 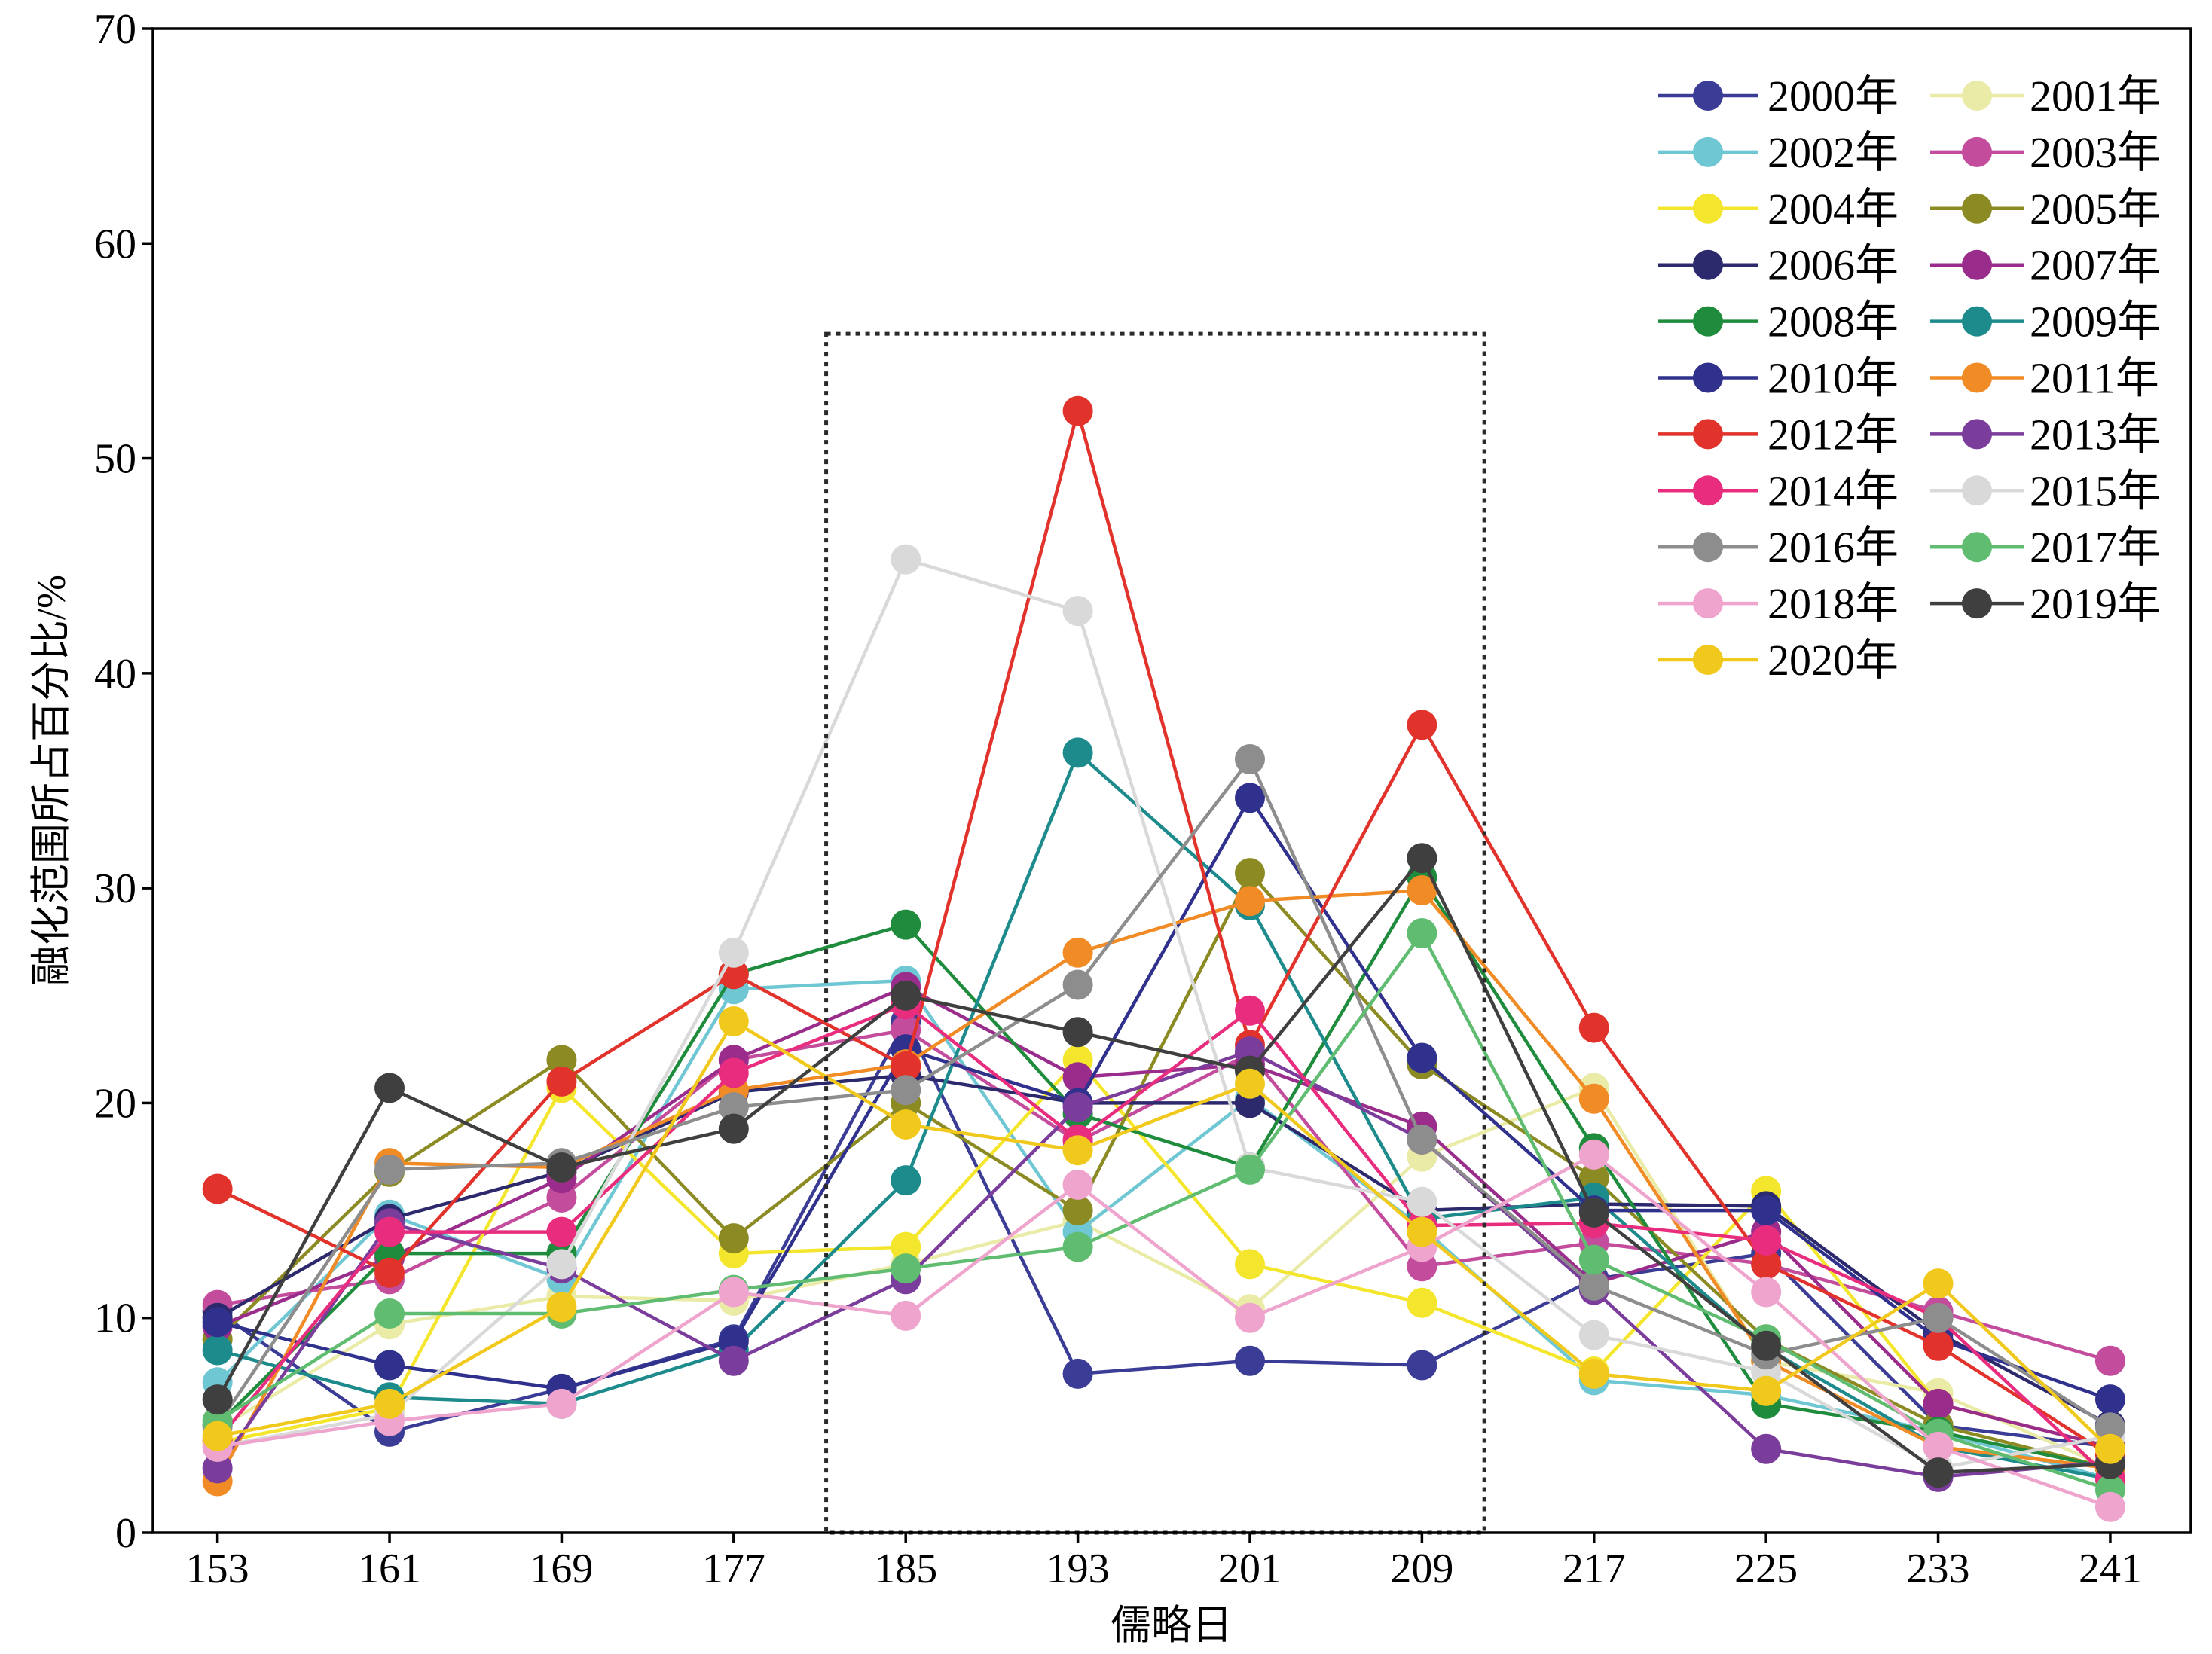 What do you see at coordinates (2095, 209) in the screenshot?
I see `legend-label-2005: 2005年` at bounding box center [2095, 209].